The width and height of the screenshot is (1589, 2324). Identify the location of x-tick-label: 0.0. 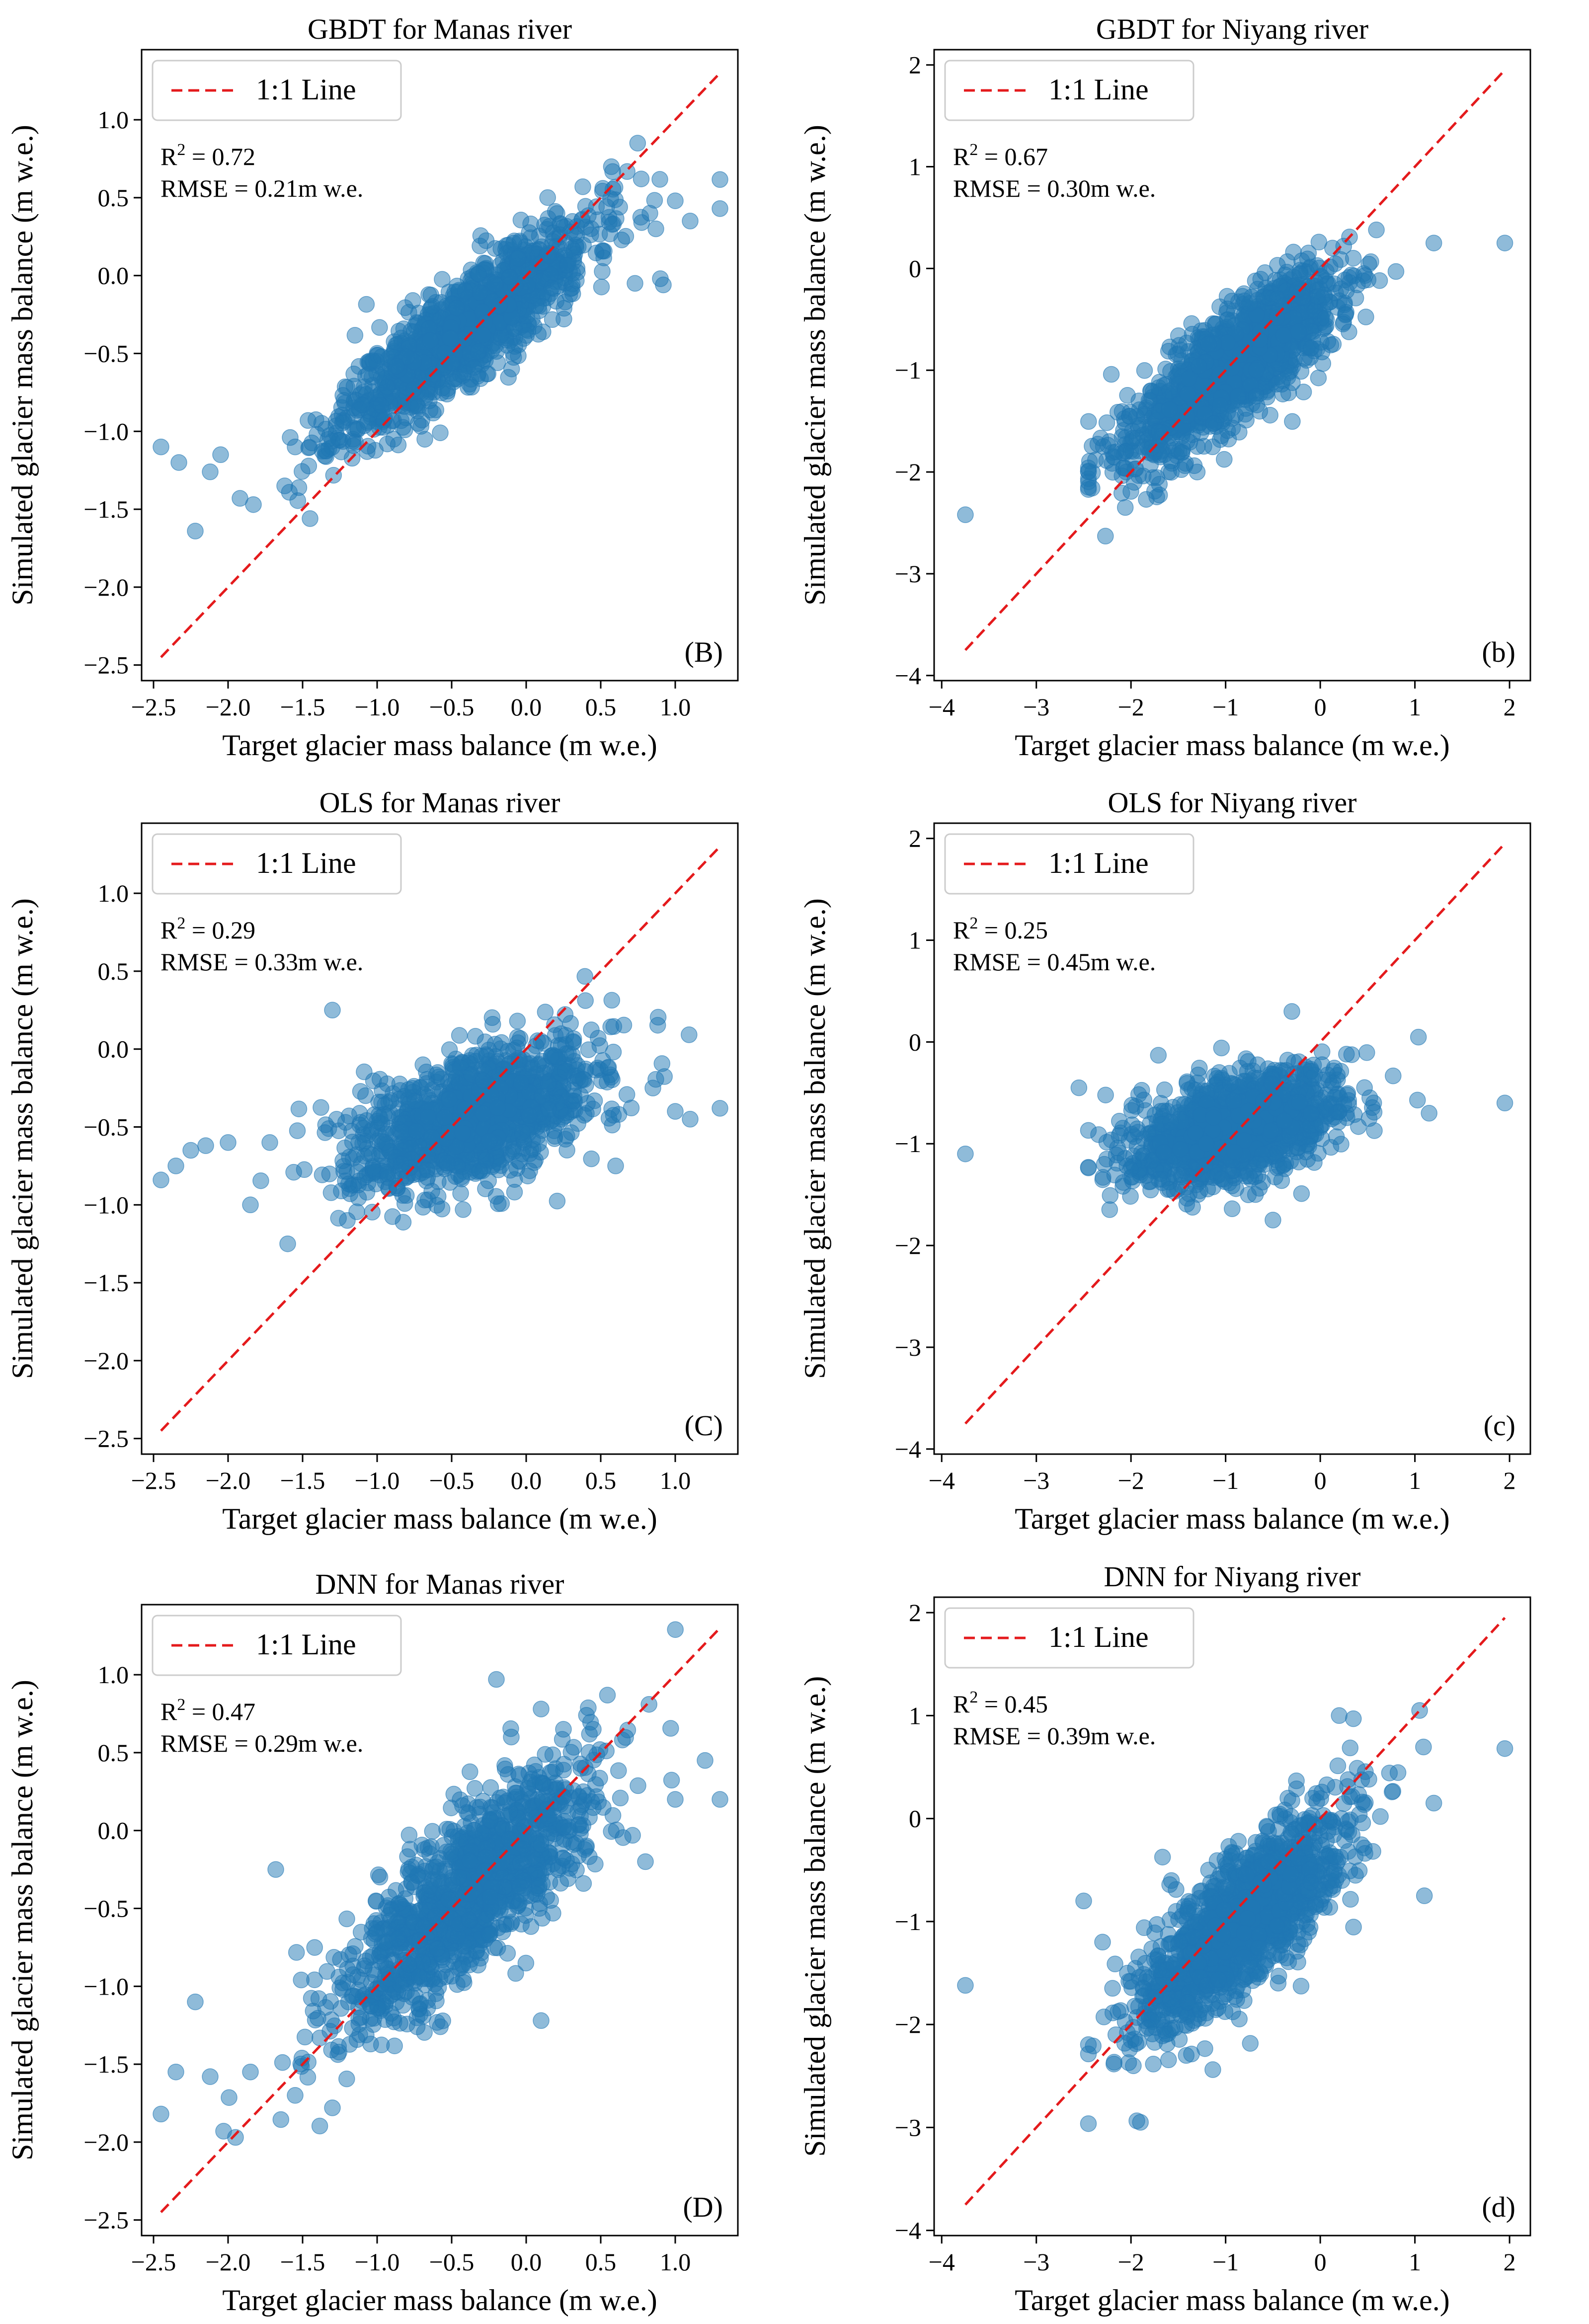
(526, 707).